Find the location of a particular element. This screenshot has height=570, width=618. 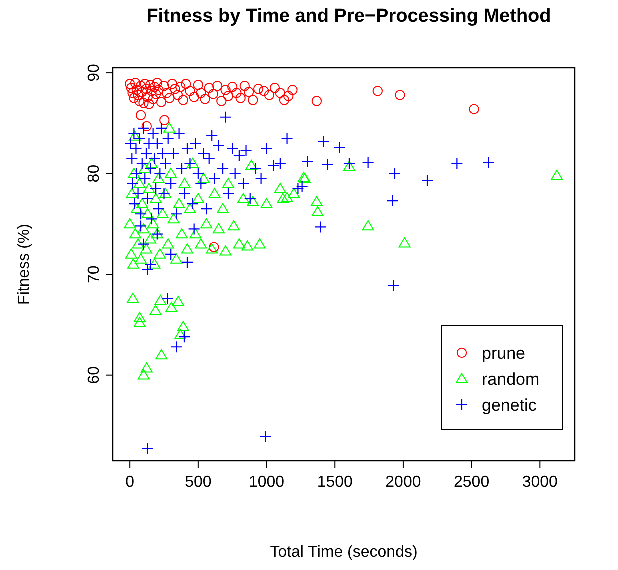

y-tick-label: 60 is located at coordinates (94, 375).